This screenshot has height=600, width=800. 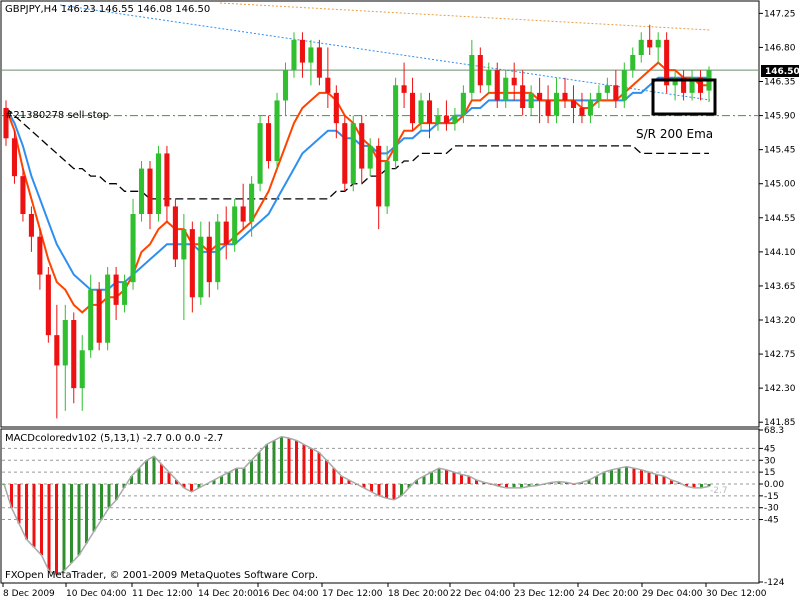 I want to click on macd-ytick-label: 68.3, so click(x=774, y=431).